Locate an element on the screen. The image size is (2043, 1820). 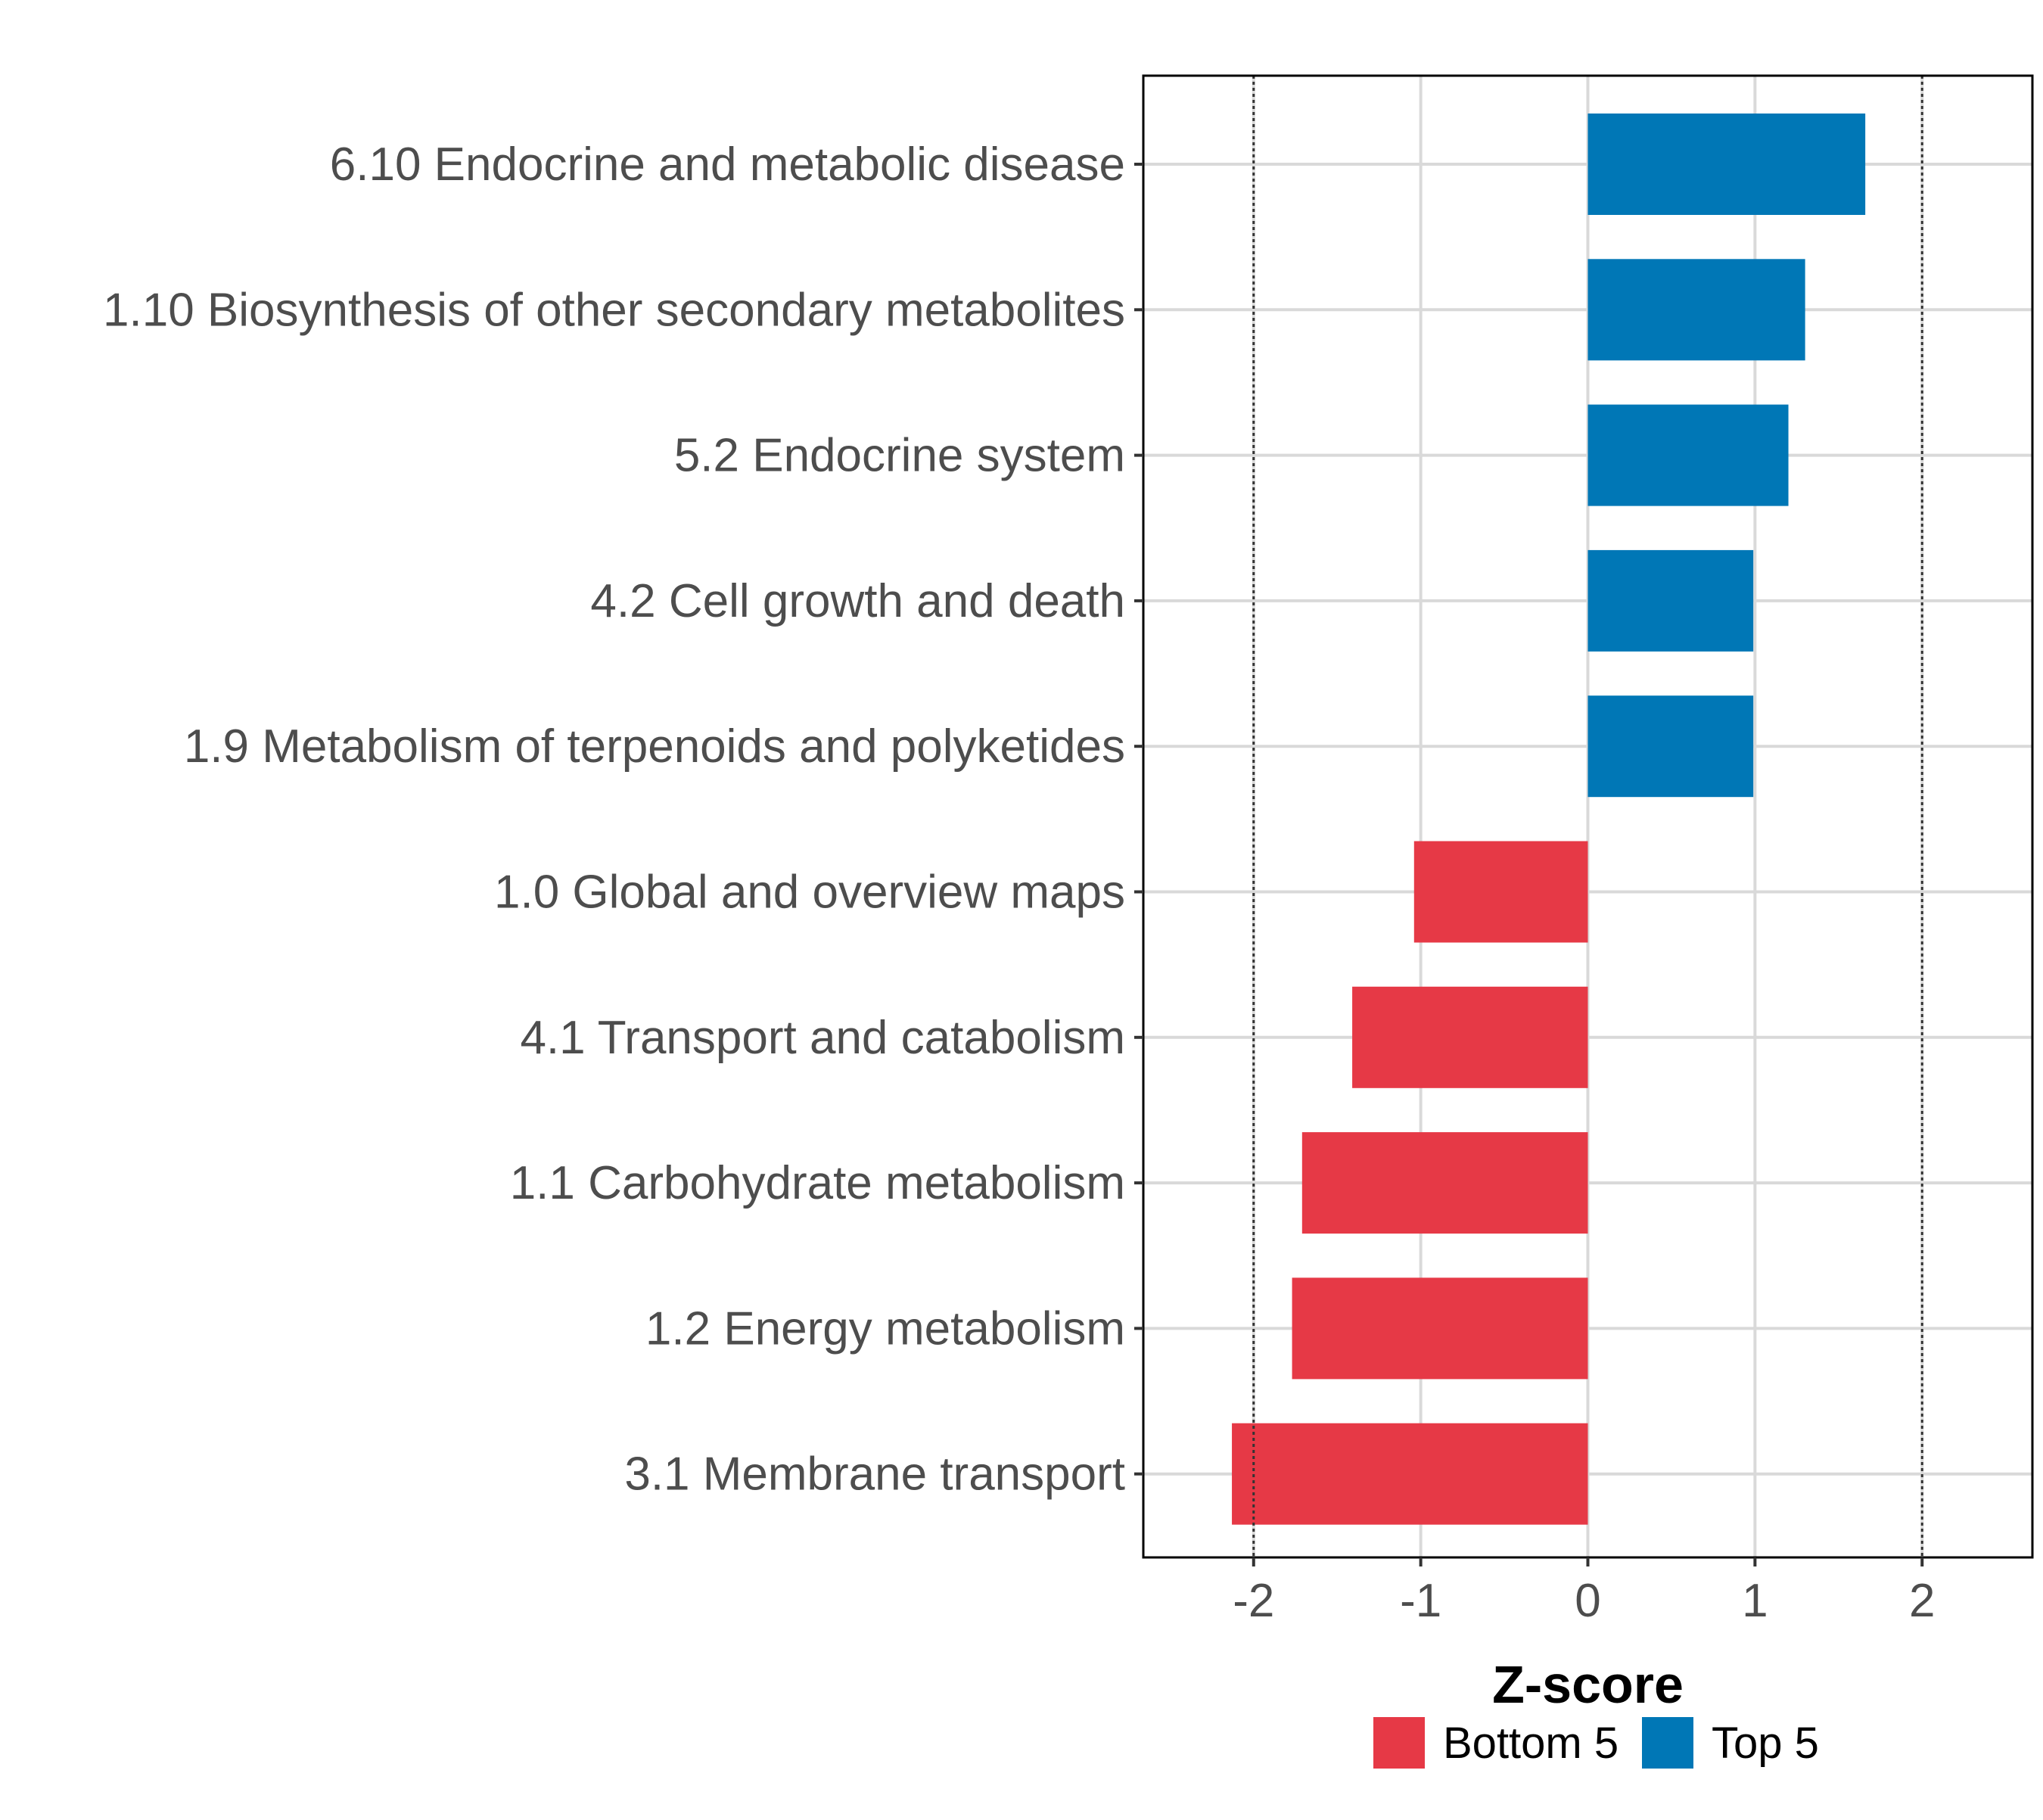
y-tick-label: 3.1 Membrane transport is located at coordinates (875, 1474).